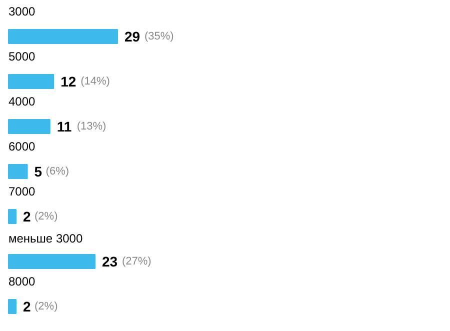 The width and height of the screenshot is (450, 331). I want to click on data-label: 12 (14%), so click(85, 82).